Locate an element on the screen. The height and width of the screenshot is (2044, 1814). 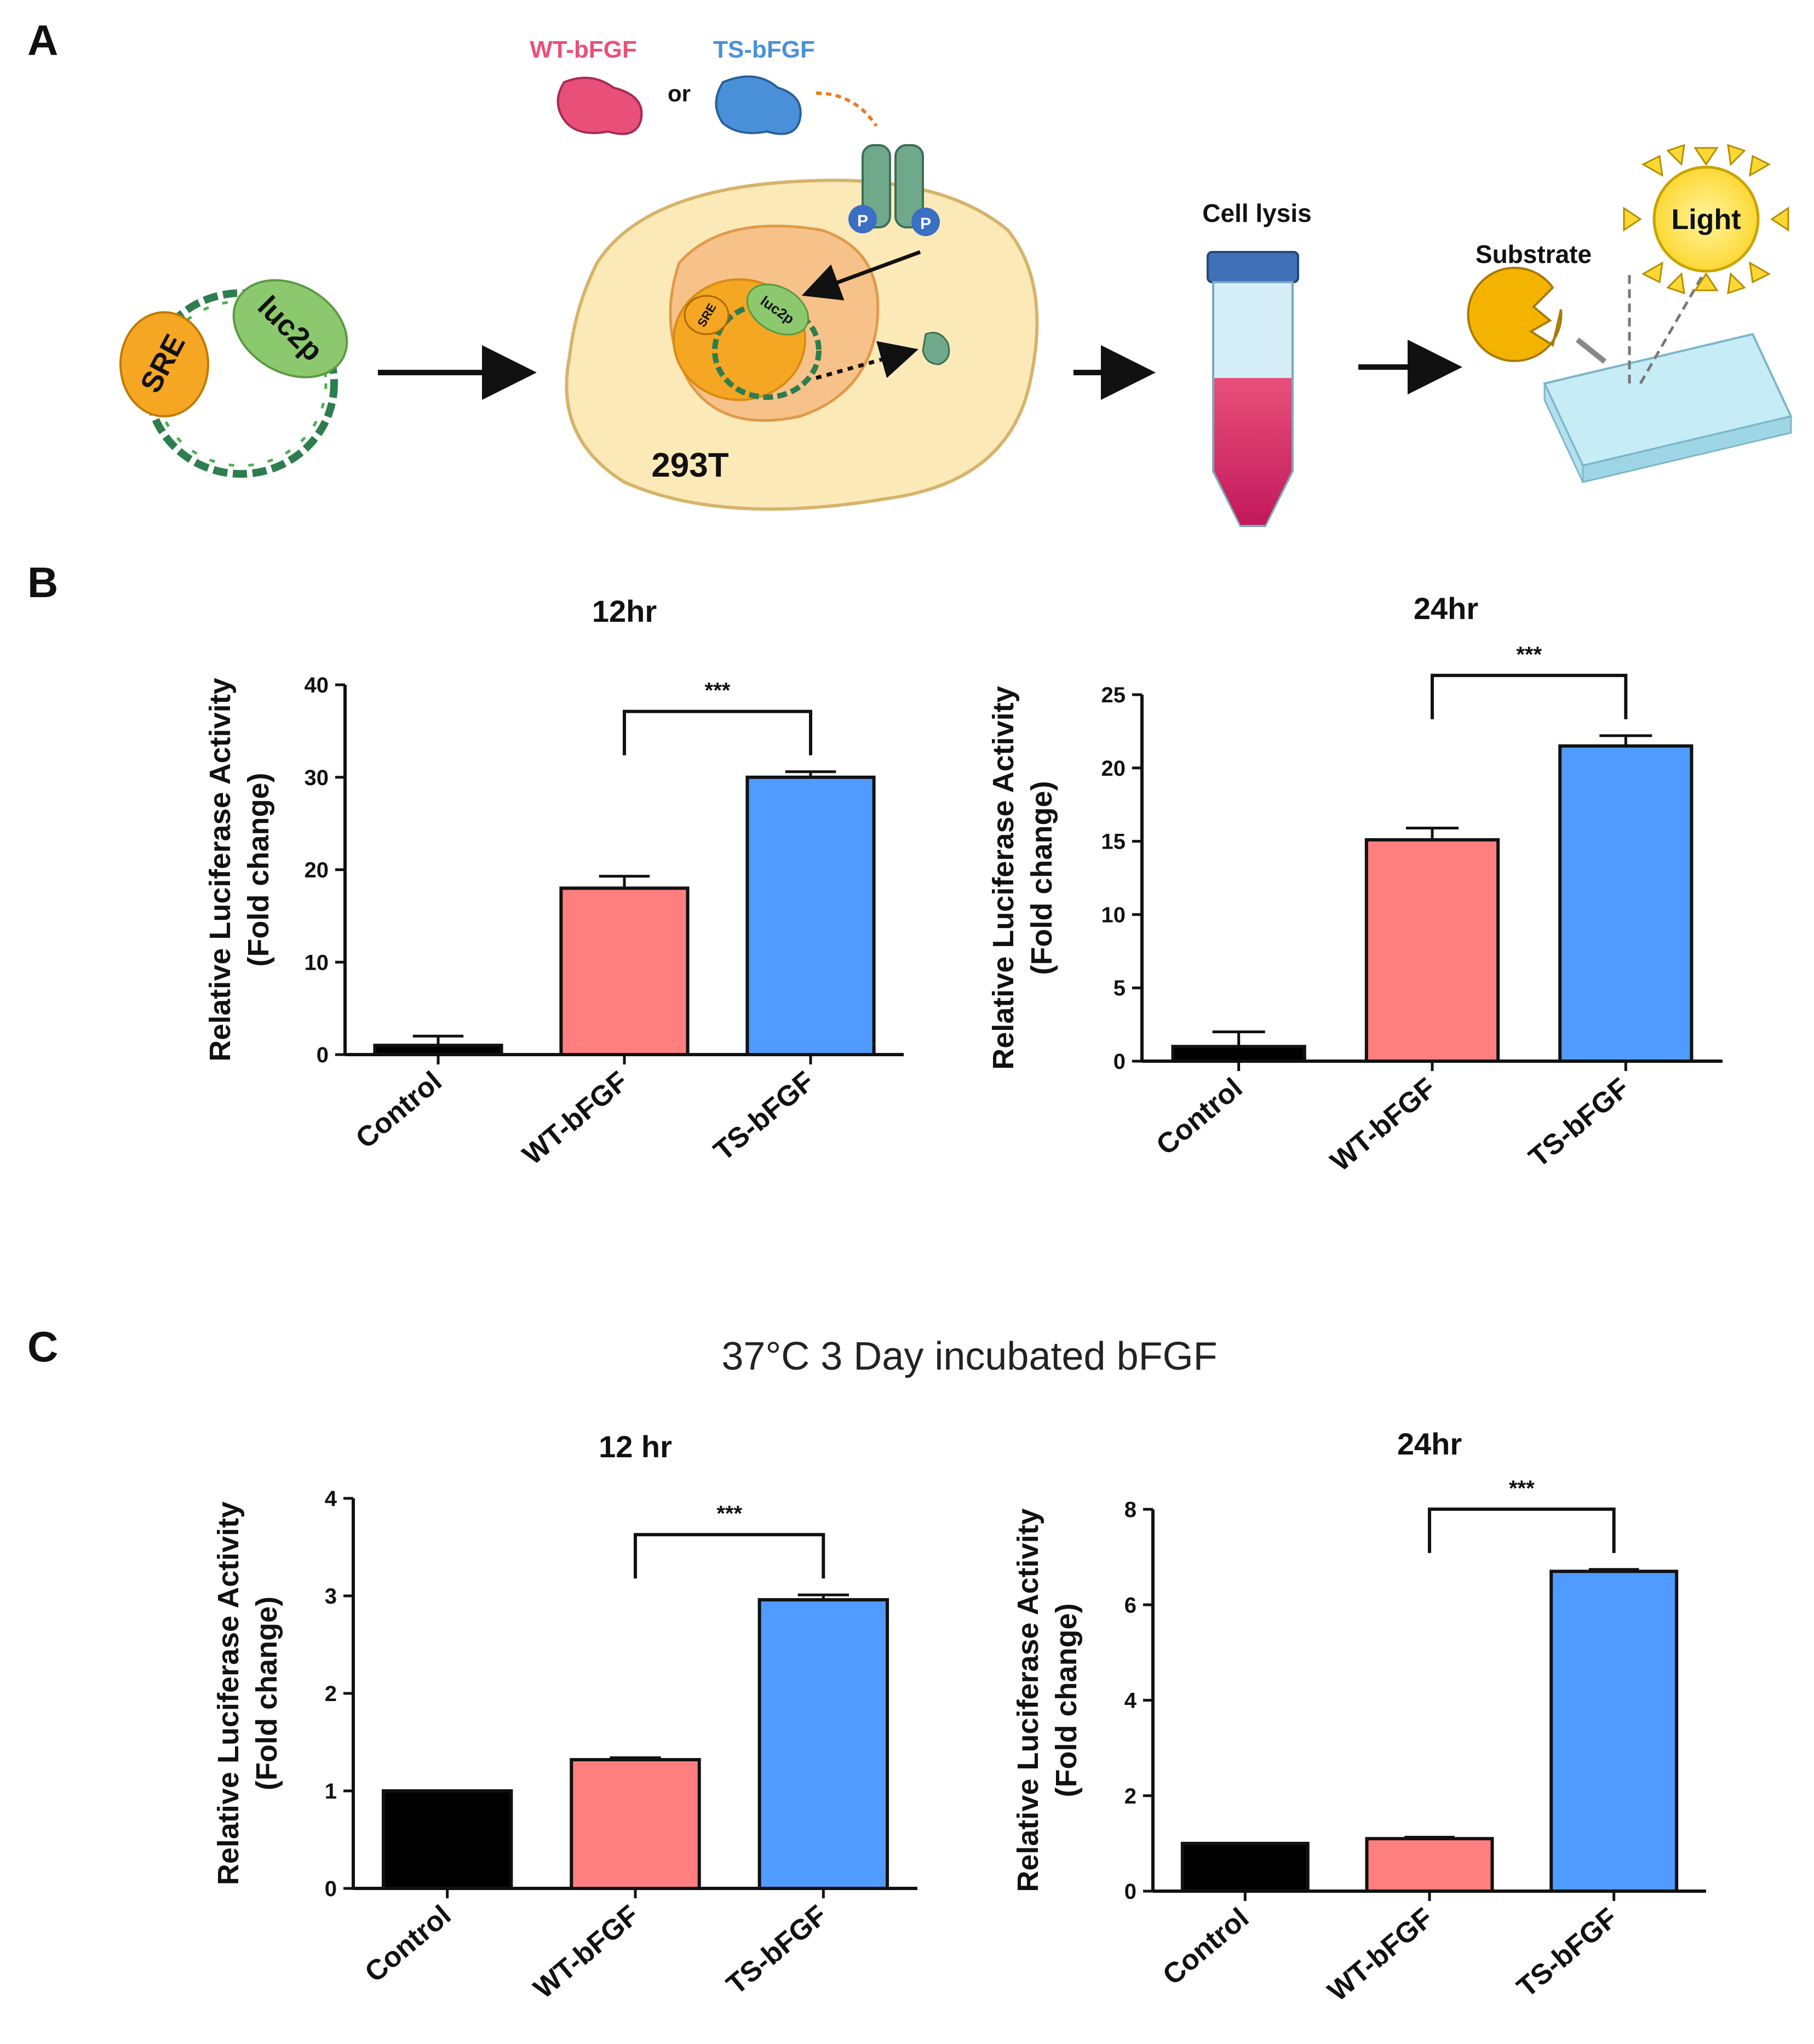
receptor-right is located at coordinates (909, 186).